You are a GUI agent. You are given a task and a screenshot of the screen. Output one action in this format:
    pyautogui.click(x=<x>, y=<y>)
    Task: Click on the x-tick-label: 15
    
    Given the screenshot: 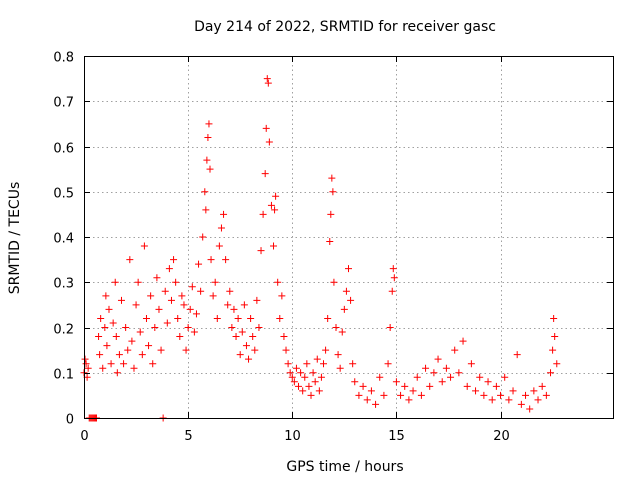 What is the action you would take?
    pyautogui.click(x=396, y=436)
    